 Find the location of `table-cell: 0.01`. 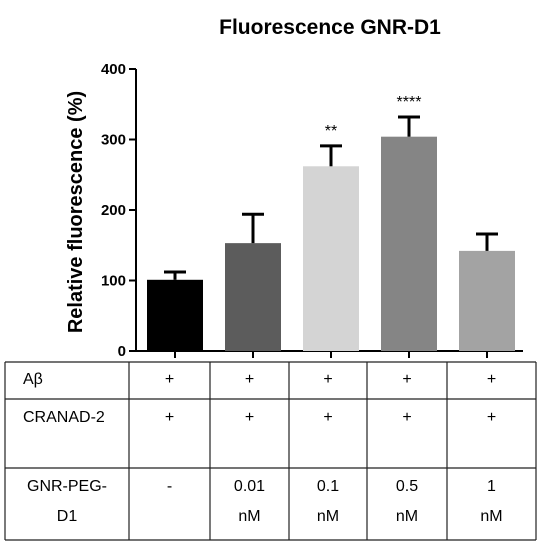

table-cell: 0.01 is located at coordinates (249, 486).